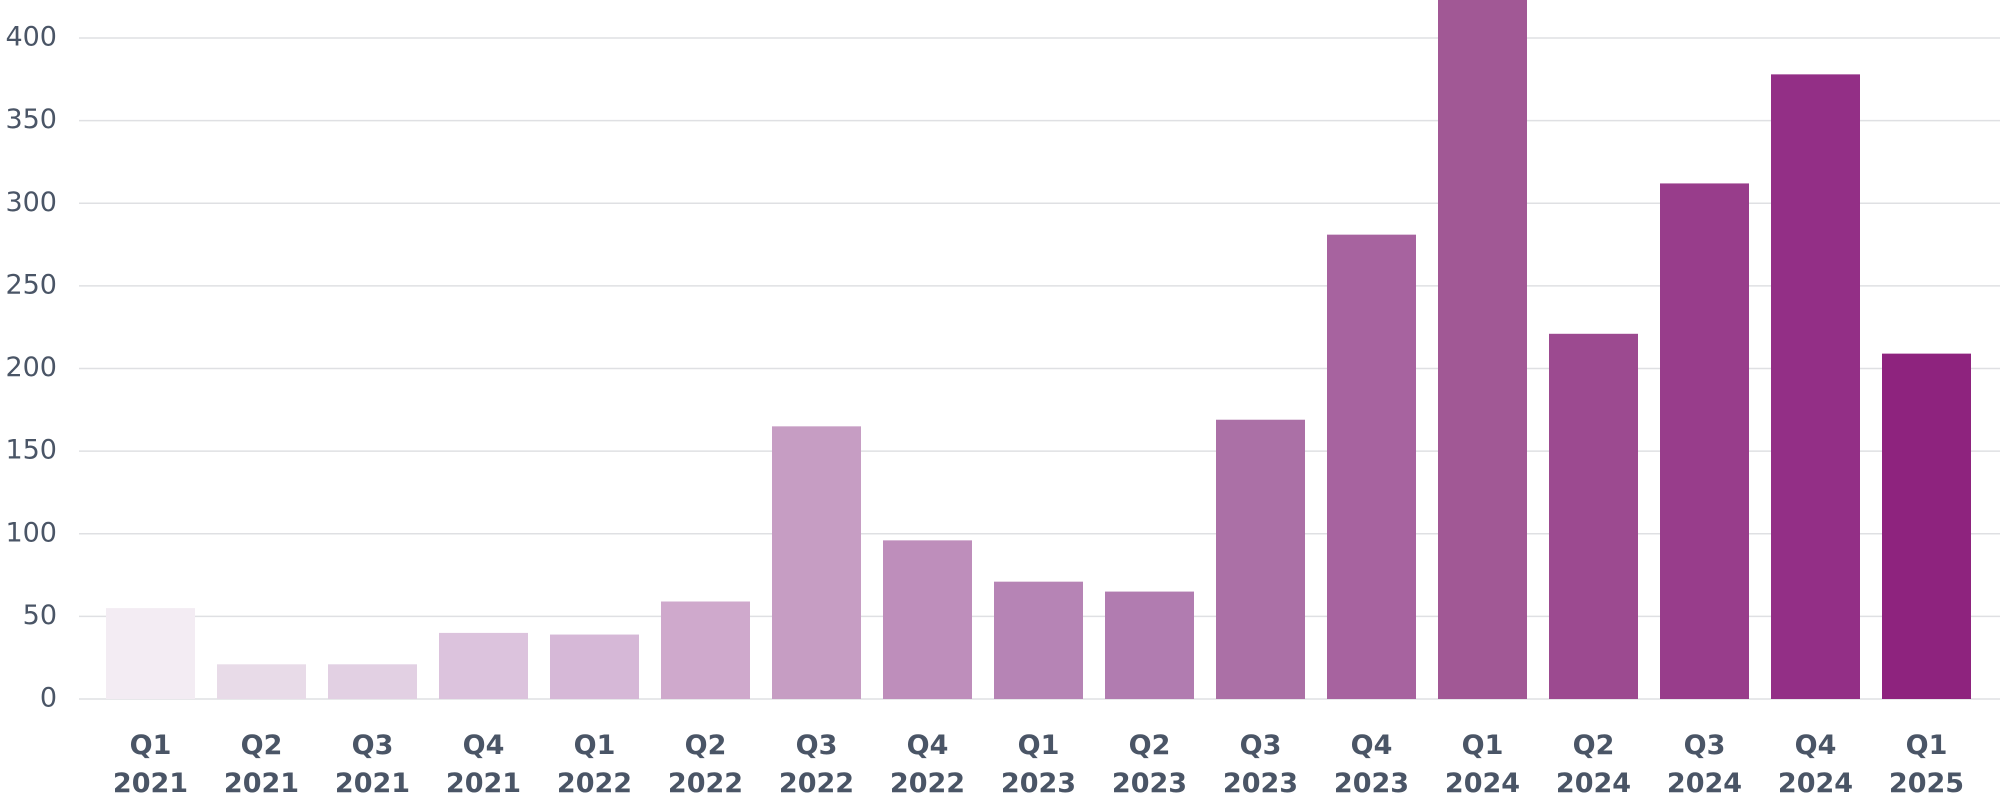  I want to click on x-tick-label: Q1 2022, so click(594, 764).